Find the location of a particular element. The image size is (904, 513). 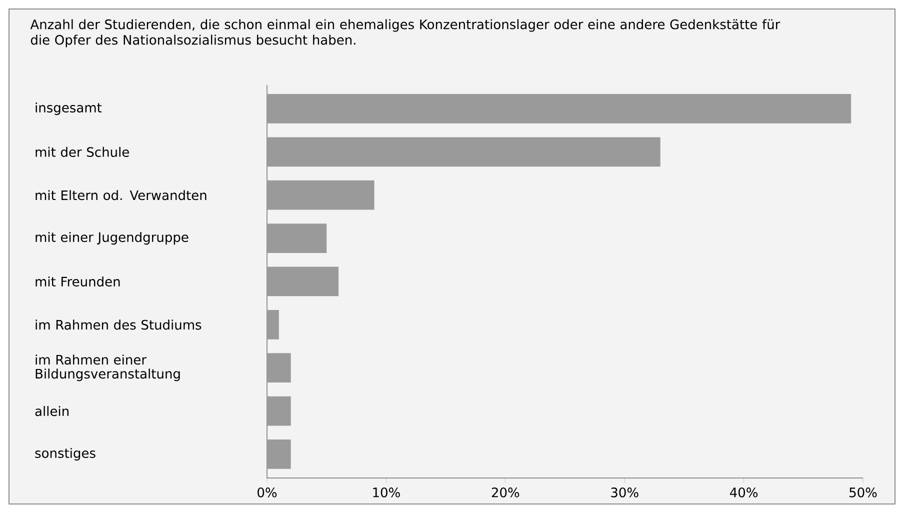

x-tick-label: 20% is located at coordinates (506, 493).